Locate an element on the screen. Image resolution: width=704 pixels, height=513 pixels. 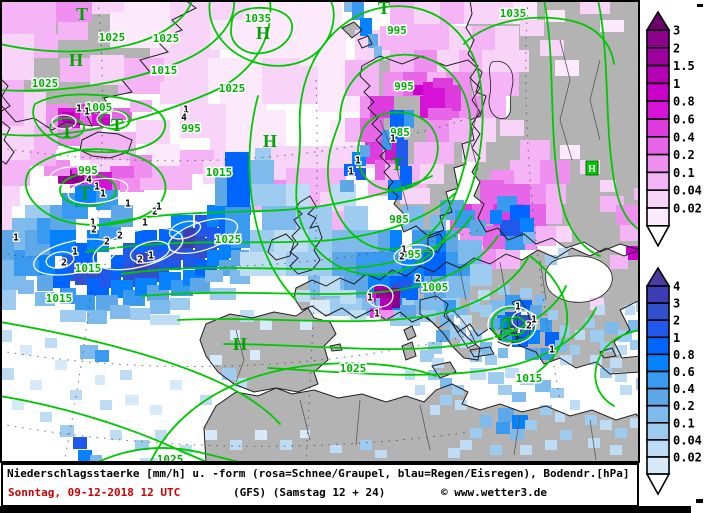
scale-tick-label: 0.4 is located at coordinates (684, 389).